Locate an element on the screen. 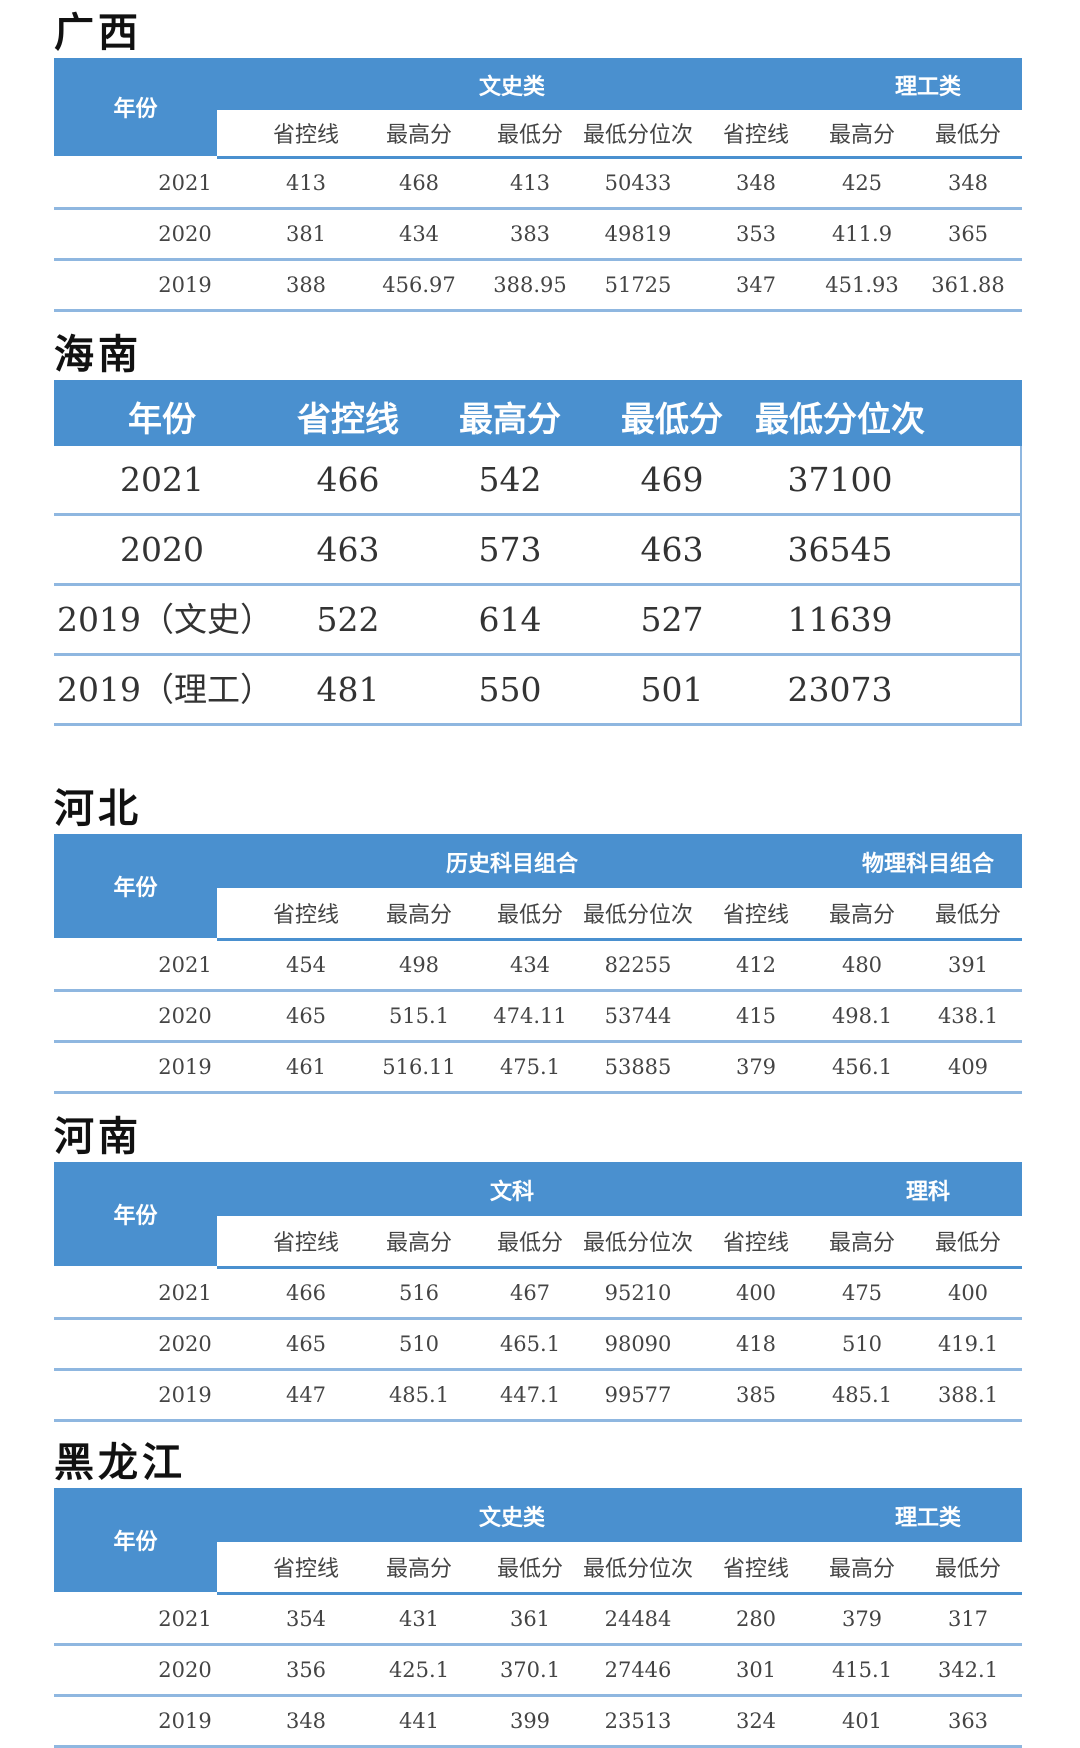 The height and width of the screenshot is (1748, 1080). section-title-henan: 河南 is located at coordinates (98, 1137).